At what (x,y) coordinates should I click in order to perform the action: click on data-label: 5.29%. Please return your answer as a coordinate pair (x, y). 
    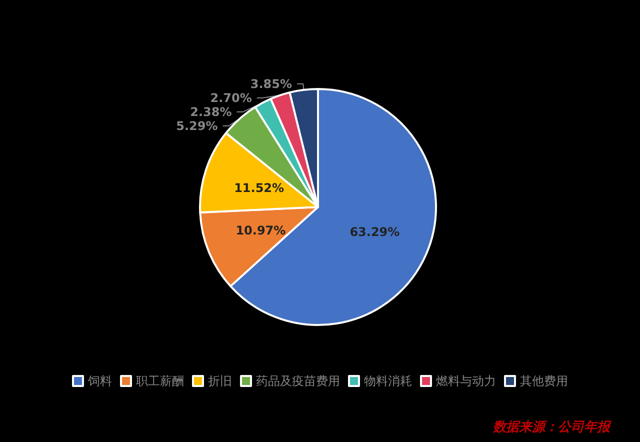
    Looking at the image, I should click on (197, 125).